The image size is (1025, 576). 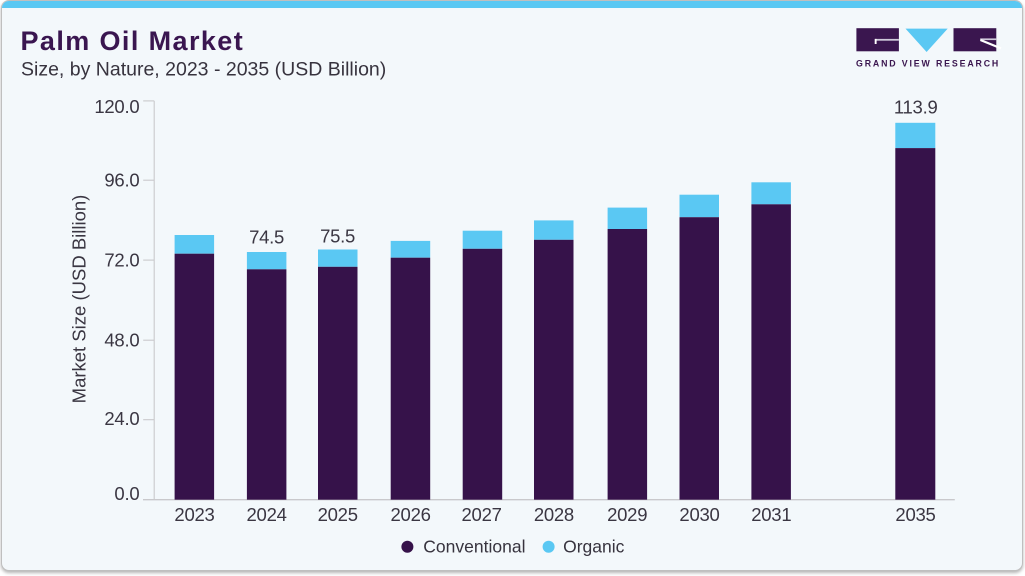 I want to click on svg-text: Conventional, so click(x=474, y=547).